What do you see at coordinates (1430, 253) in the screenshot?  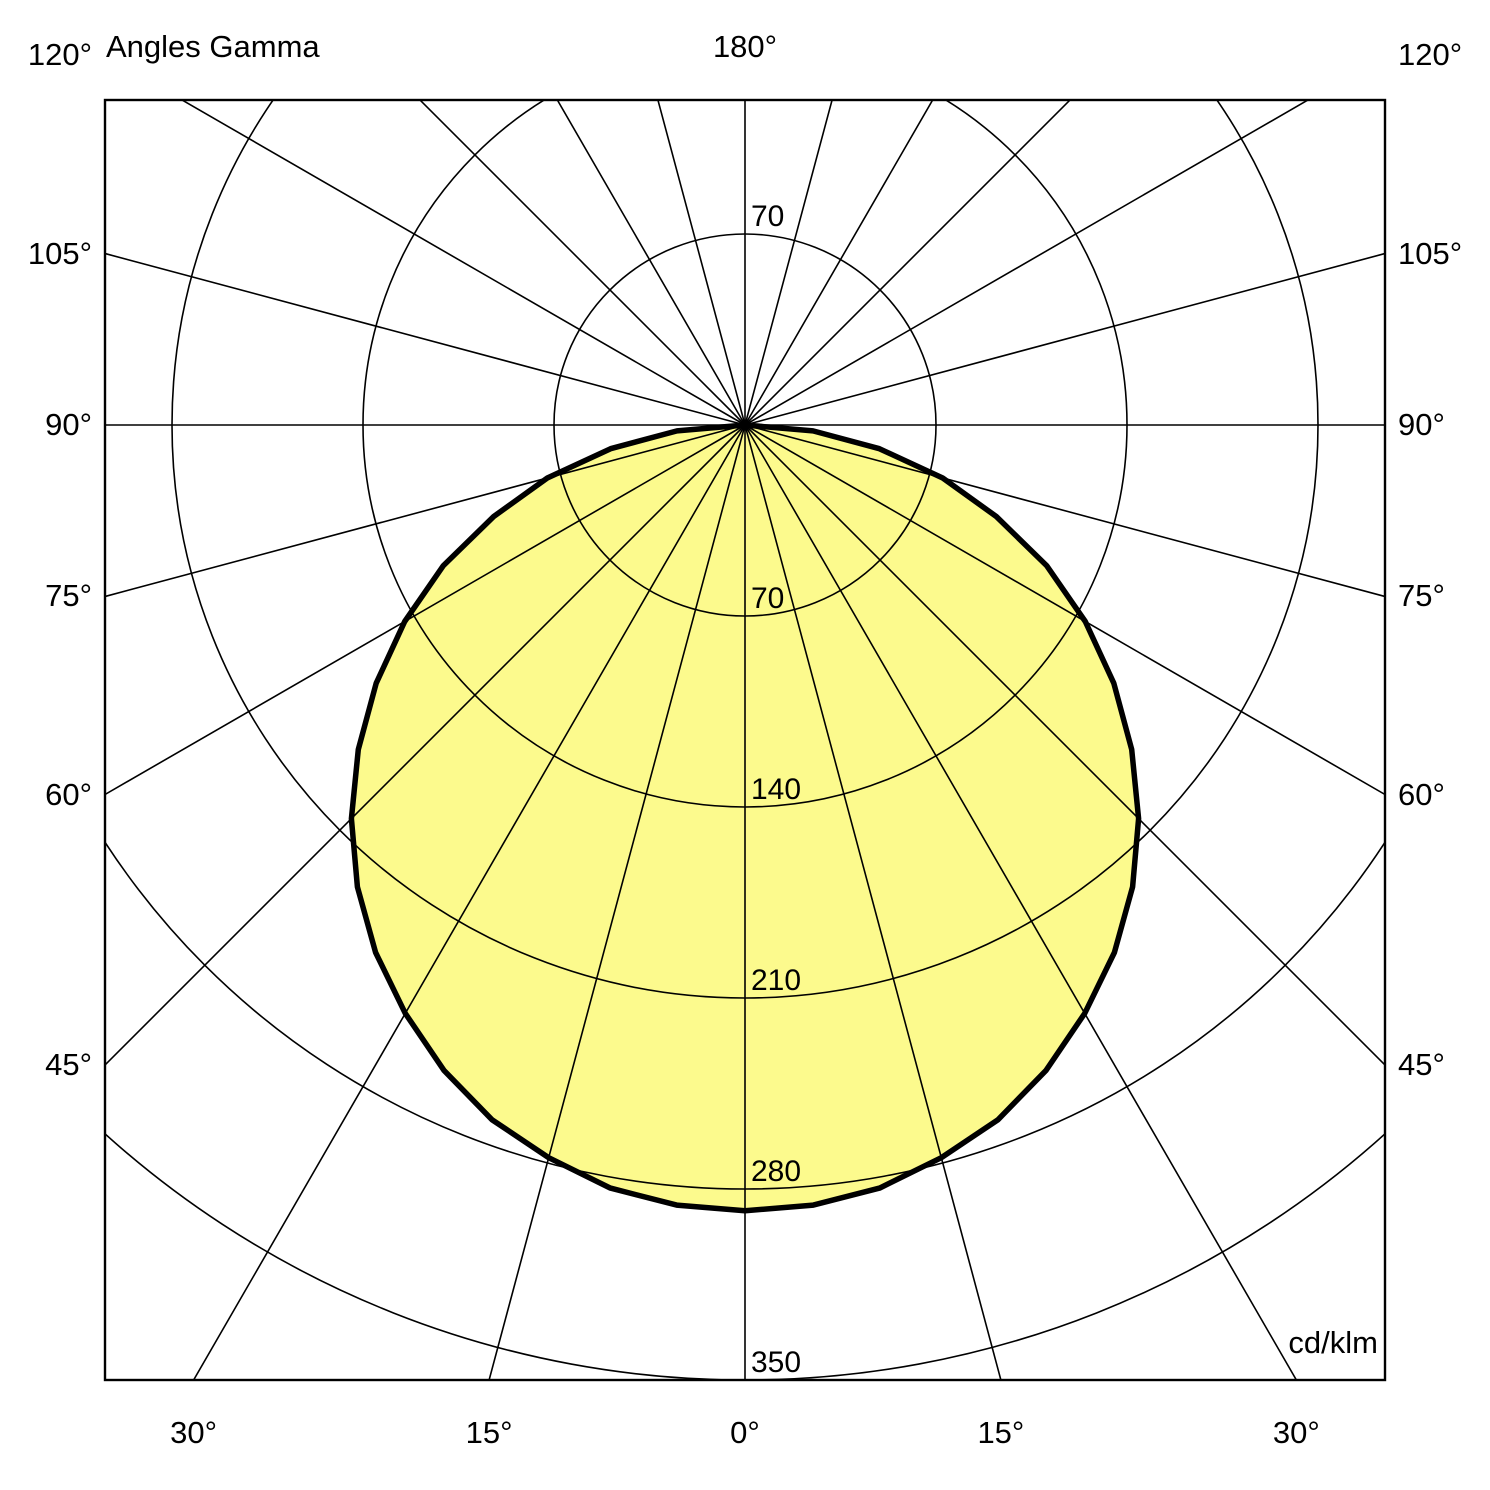 I see `gamma-label-right-105: 105°` at bounding box center [1430, 253].